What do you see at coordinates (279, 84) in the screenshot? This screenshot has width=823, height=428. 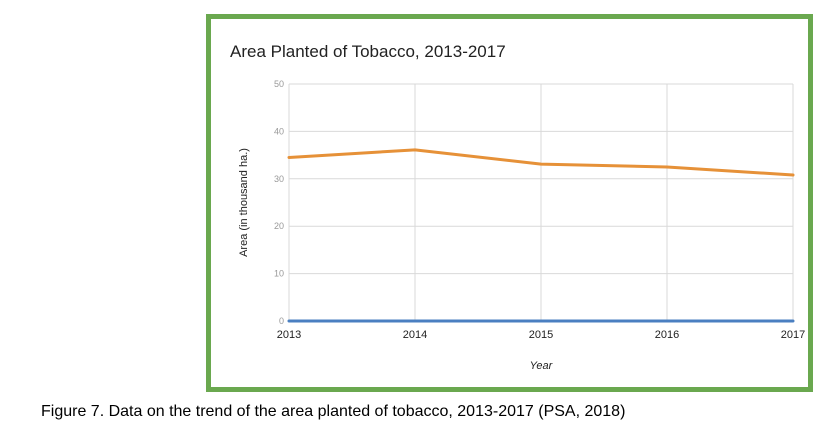 I see `y-tick-label: 50` at bounding box center [279, 84].